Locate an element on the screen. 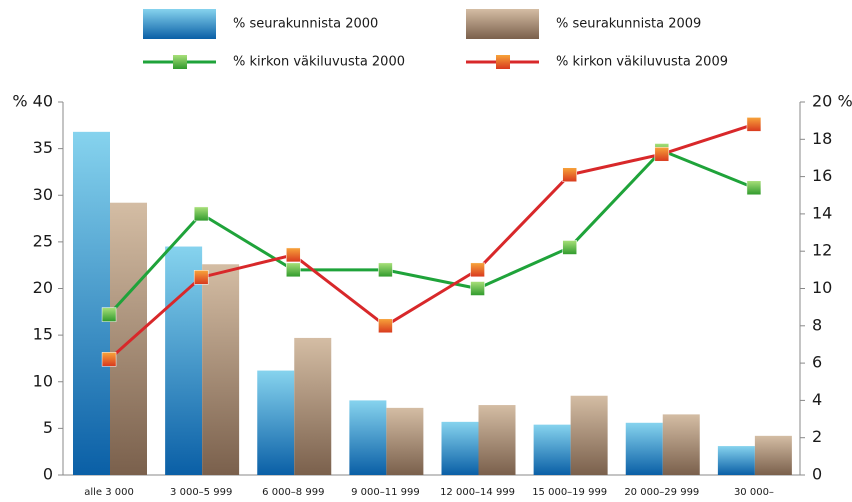  y-tick-label: % 40 is located at coordinates (32, 101).